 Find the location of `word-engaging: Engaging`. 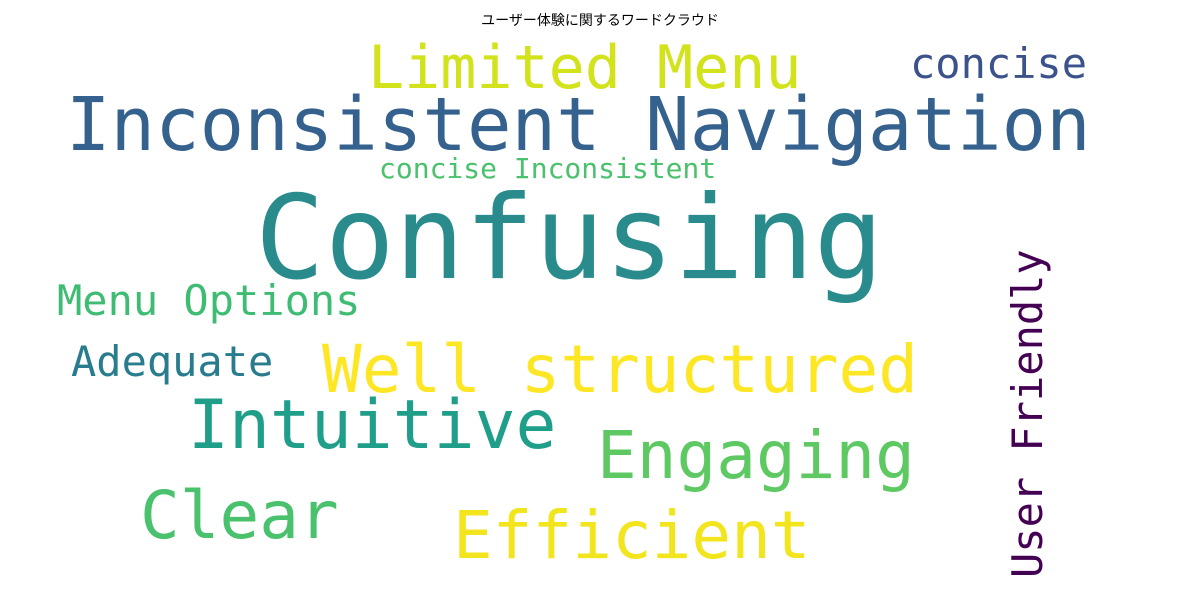

word-engaging: Engaging is located at coordinates (756, 455).